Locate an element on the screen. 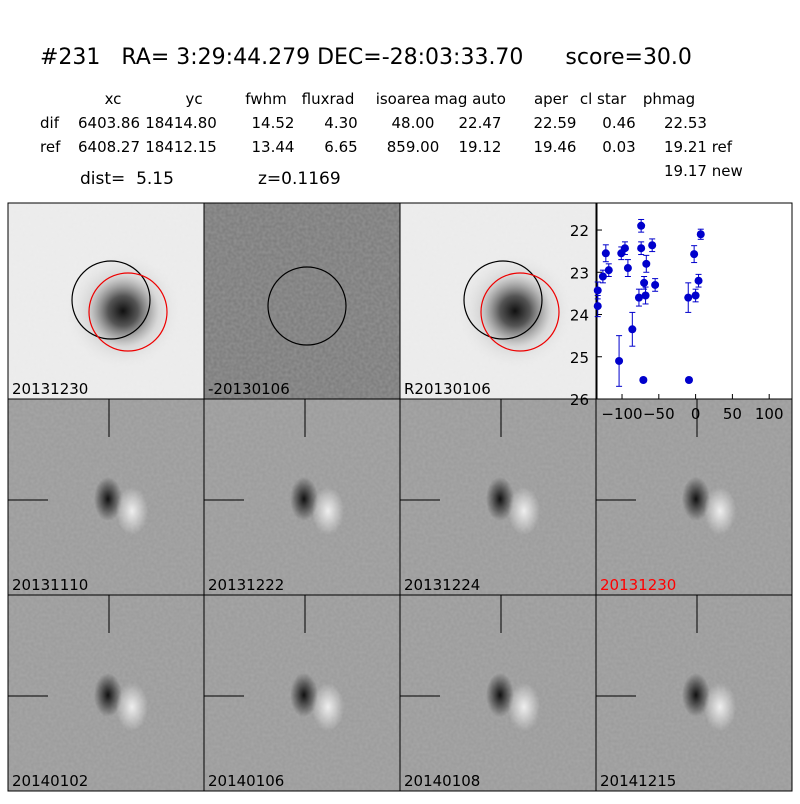 Image resolution: width=800 pixels, height=804 pixels. image-panel: 20141215 is located at coordinates (694, 693).